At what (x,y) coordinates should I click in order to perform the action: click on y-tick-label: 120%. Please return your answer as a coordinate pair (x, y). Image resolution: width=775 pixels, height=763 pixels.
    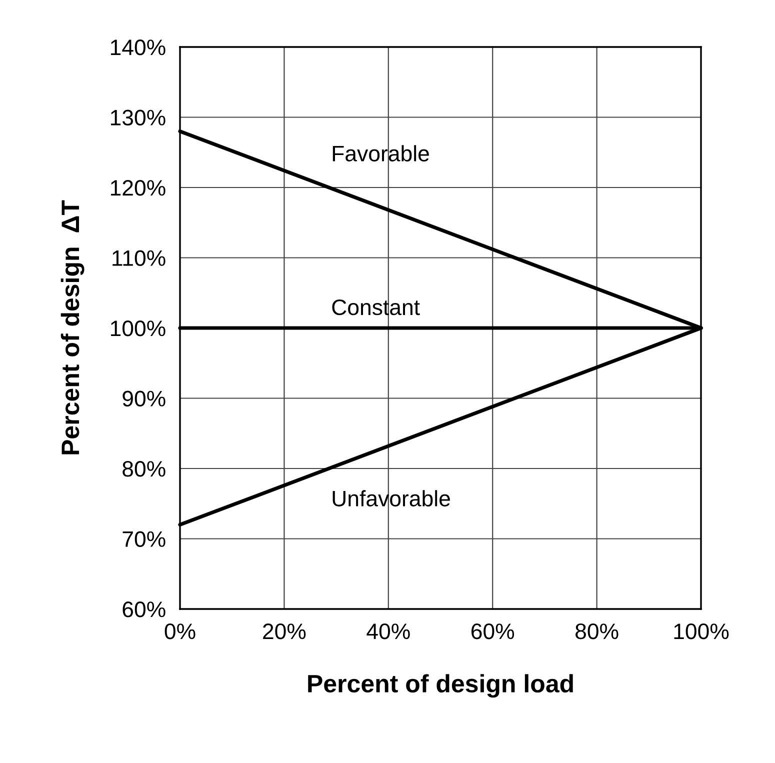
    Looking at the image, I should click on (138, 188).